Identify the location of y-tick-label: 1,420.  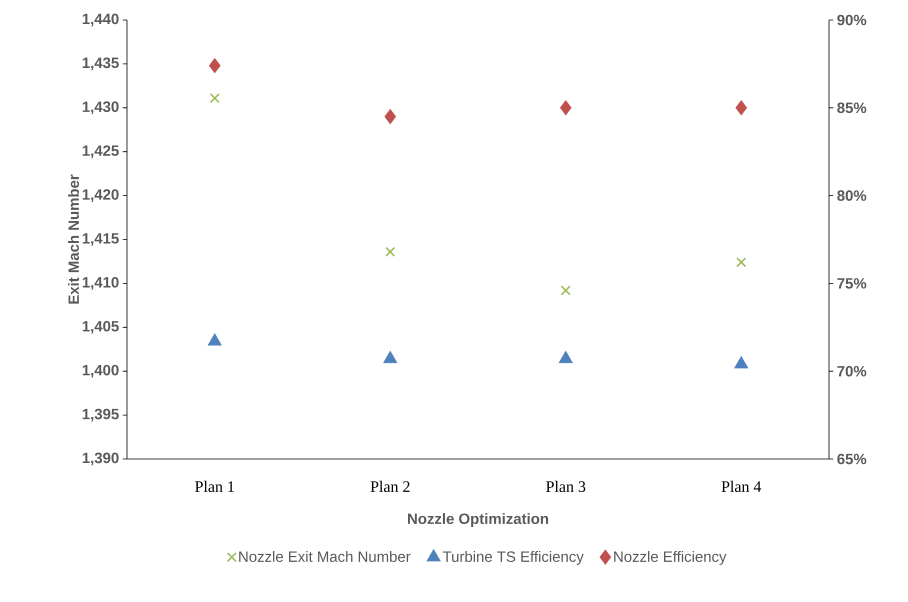
(100, 195).